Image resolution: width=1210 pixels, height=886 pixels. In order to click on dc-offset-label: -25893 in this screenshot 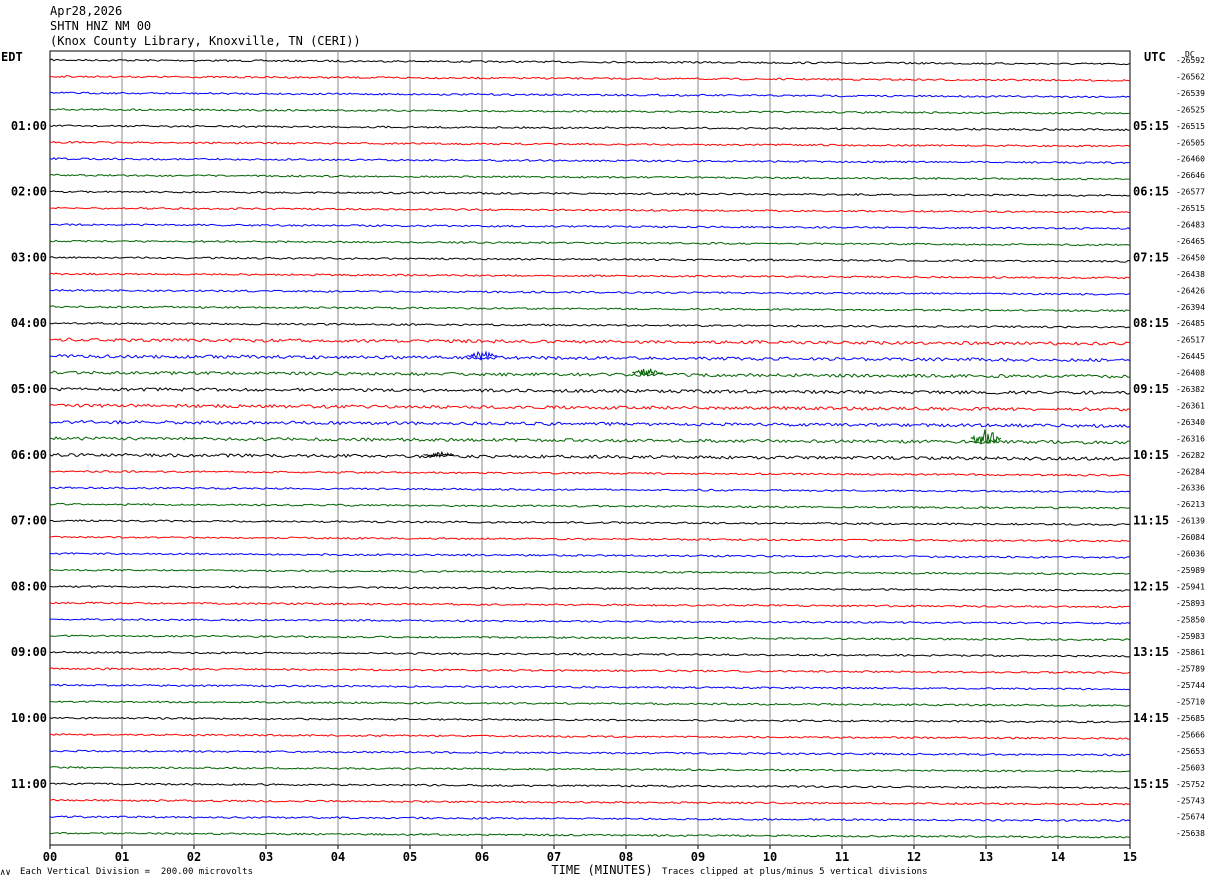, I will do `click(1190, 603)`.